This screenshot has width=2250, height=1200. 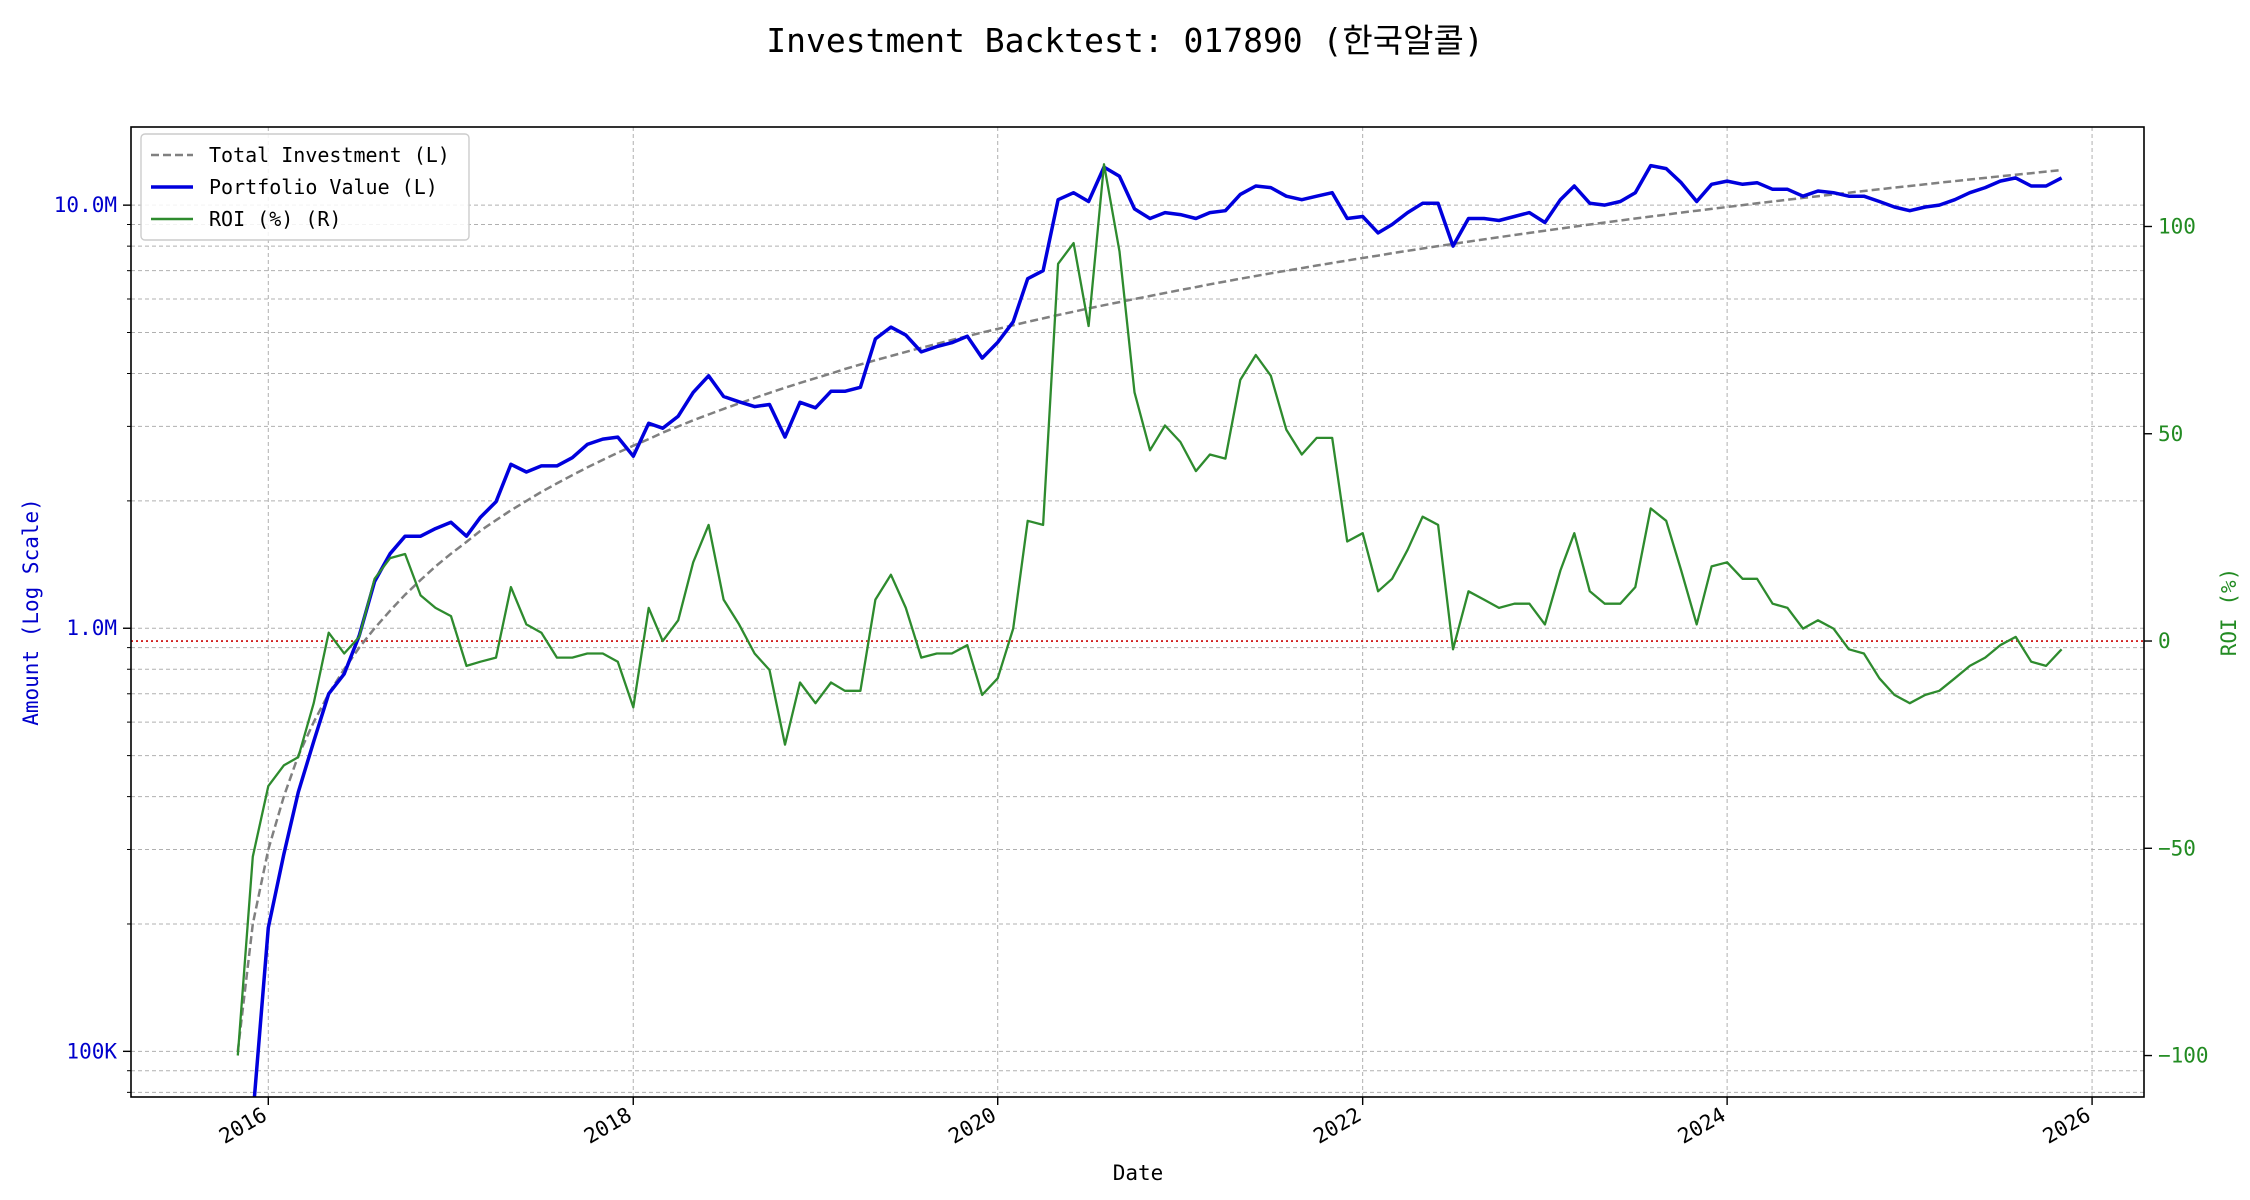 What do you see at coordinates (323, 187) in the screenshot?
I see `legend-label-portfolio: Portfolio Value (L)` at bounding box center [323, 187].